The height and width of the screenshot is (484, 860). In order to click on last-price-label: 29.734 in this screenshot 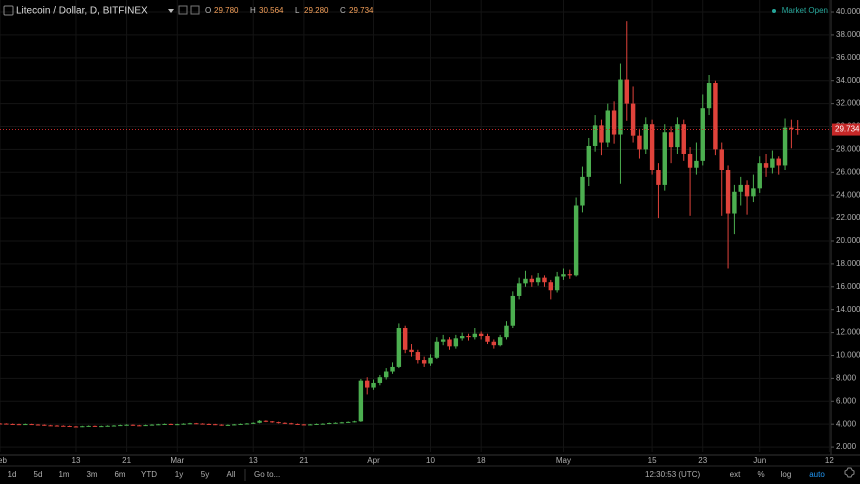, I will do `click(847, 129)`.